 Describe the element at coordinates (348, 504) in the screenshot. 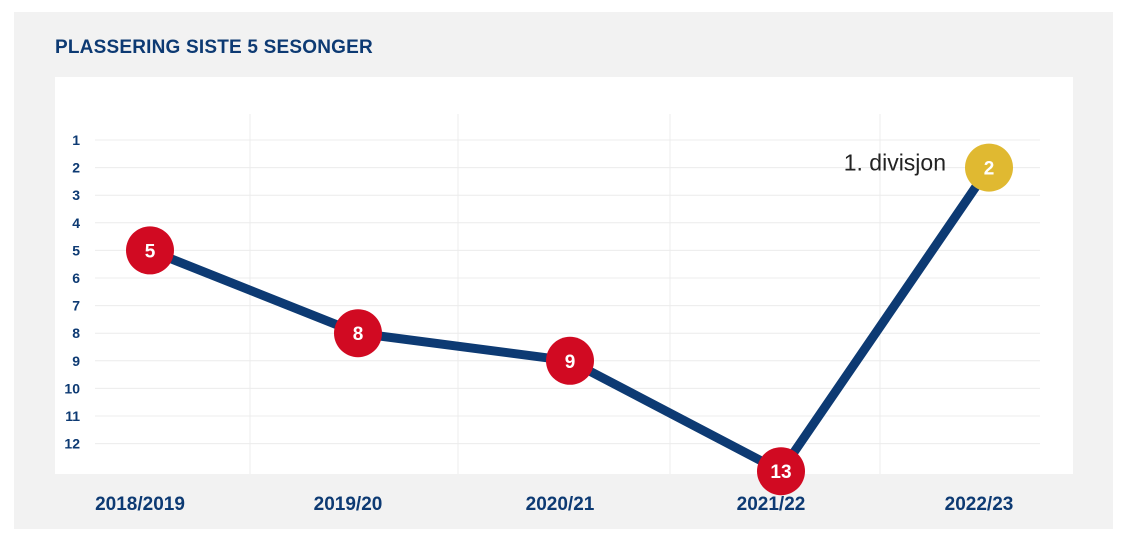

I see `x-tick-label: 2019/20` at that location.